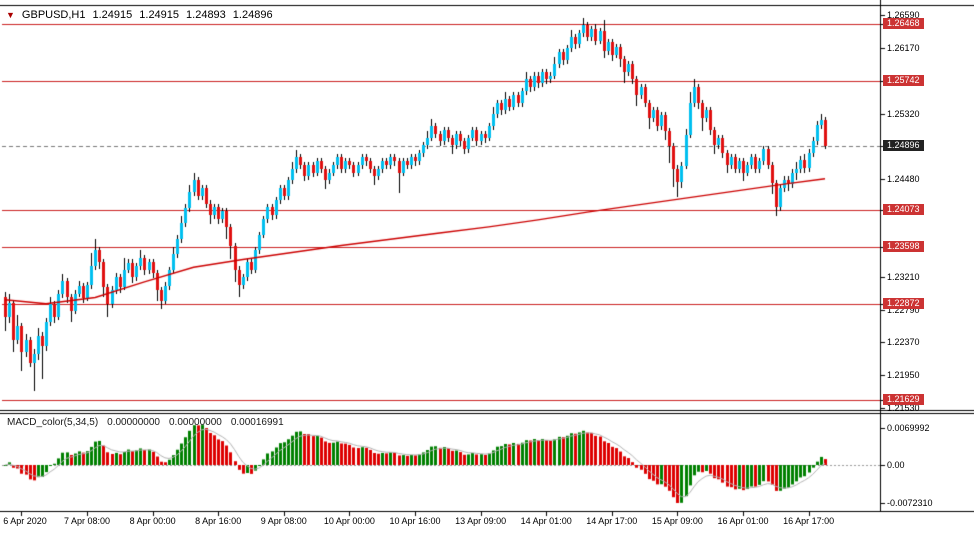 This screenshot has height=536, width=974. I want to click on time-axis-label: 9 Apr 08:00, so click(283, 521).